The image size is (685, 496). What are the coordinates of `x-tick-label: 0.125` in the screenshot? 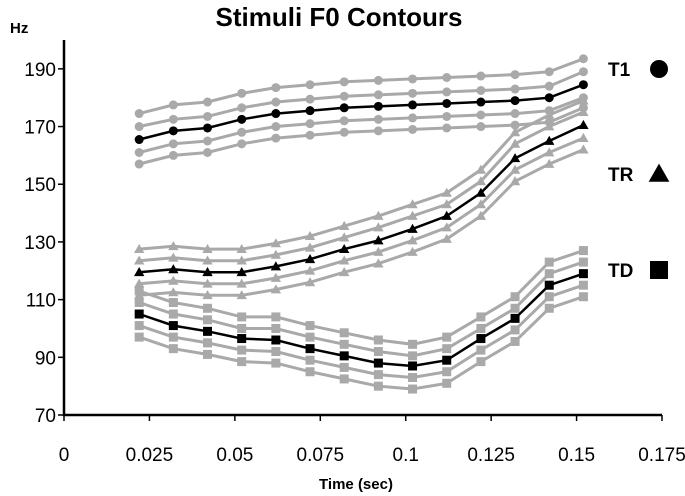 It's located at (491, 455).